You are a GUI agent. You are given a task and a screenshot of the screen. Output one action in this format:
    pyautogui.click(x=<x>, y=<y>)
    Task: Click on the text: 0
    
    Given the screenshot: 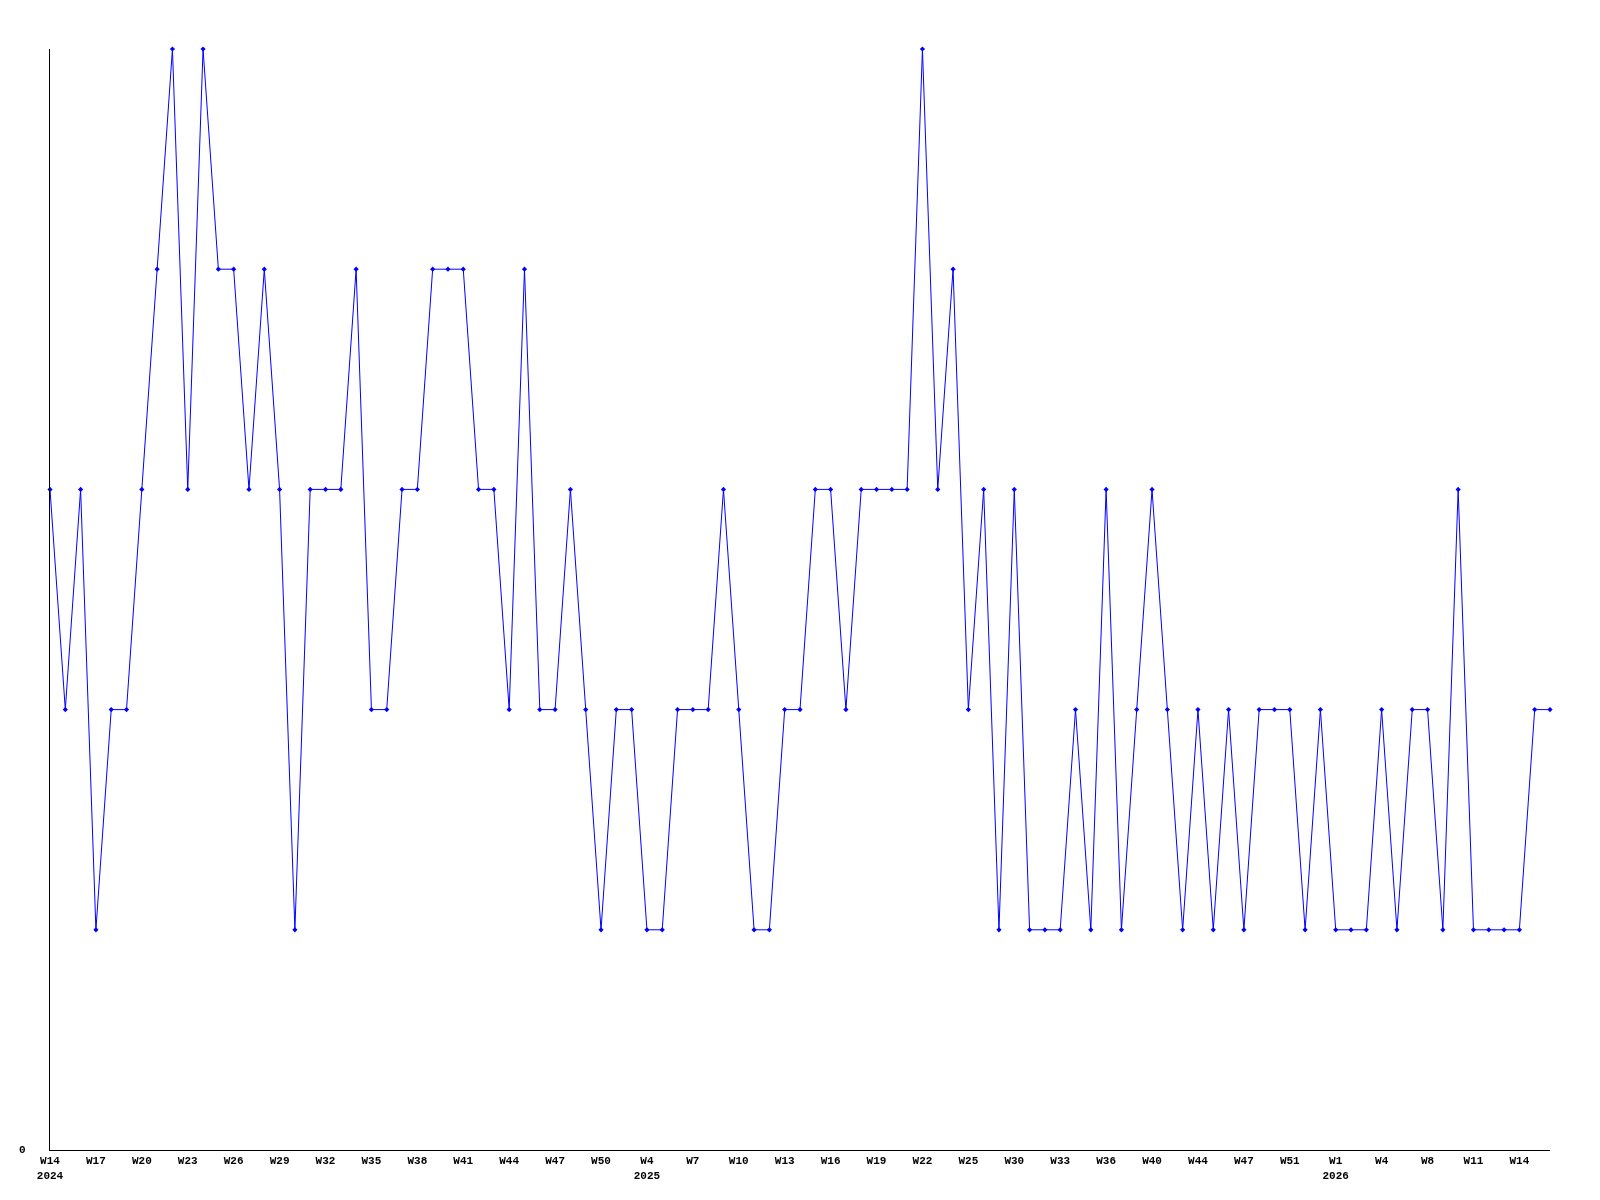 What is the action you would take?
    pyautogui.click(x=22, y=1150)
    